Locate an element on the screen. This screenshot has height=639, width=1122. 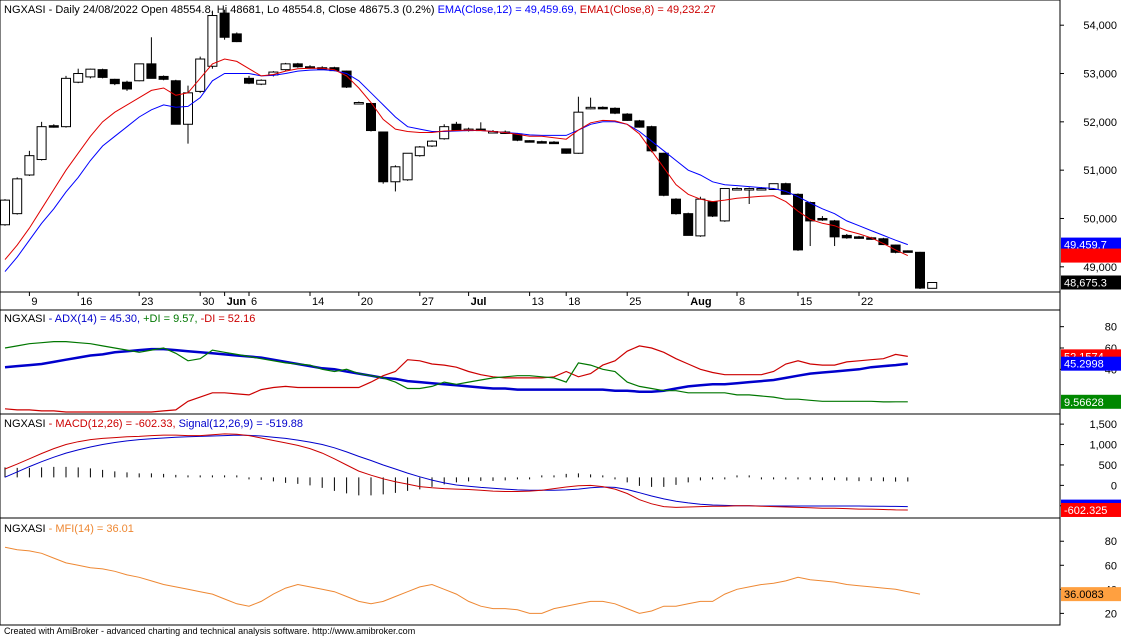
x-tick-label: 9 is located at coordinates (34, 302).